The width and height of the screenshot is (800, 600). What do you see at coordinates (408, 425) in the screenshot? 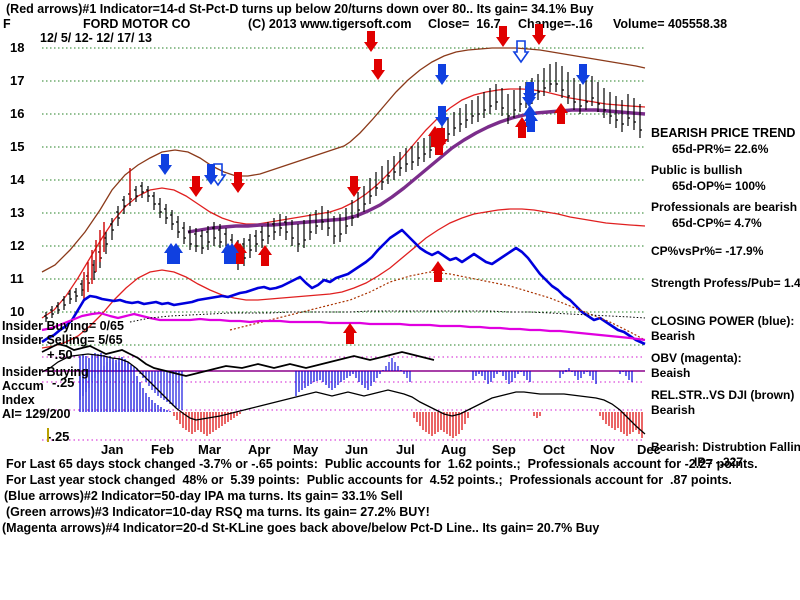
I see `accum-negative-bars` at bounding box center [408, 425].